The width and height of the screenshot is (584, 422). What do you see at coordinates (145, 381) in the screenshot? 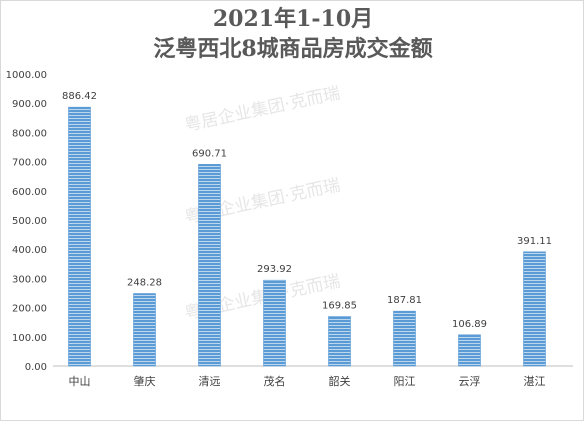
I see `x-tick-label-1: 肇庆` at bounding box center [145, 381].